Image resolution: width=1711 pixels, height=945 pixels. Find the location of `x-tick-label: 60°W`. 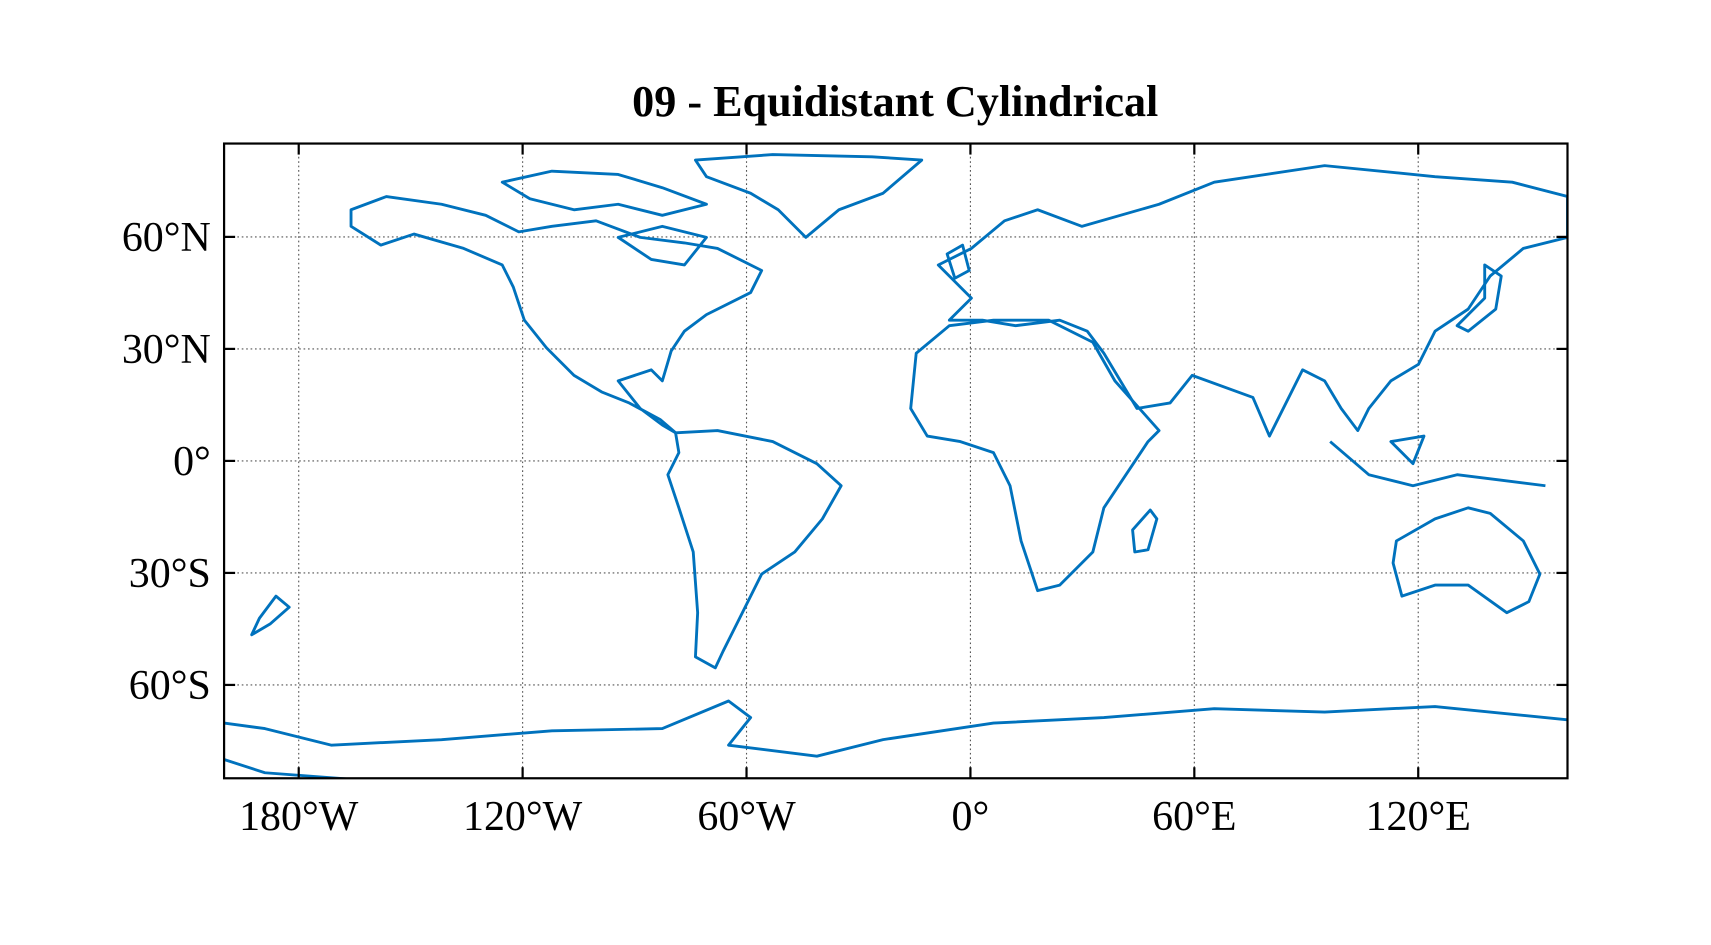

x-tick-label: 60°W is located at coordinates (746, 817).